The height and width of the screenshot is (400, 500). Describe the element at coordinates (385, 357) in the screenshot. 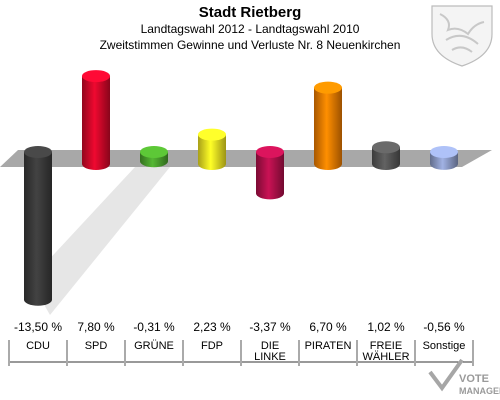

I see `category-label-7: WÄHLER` at that location.